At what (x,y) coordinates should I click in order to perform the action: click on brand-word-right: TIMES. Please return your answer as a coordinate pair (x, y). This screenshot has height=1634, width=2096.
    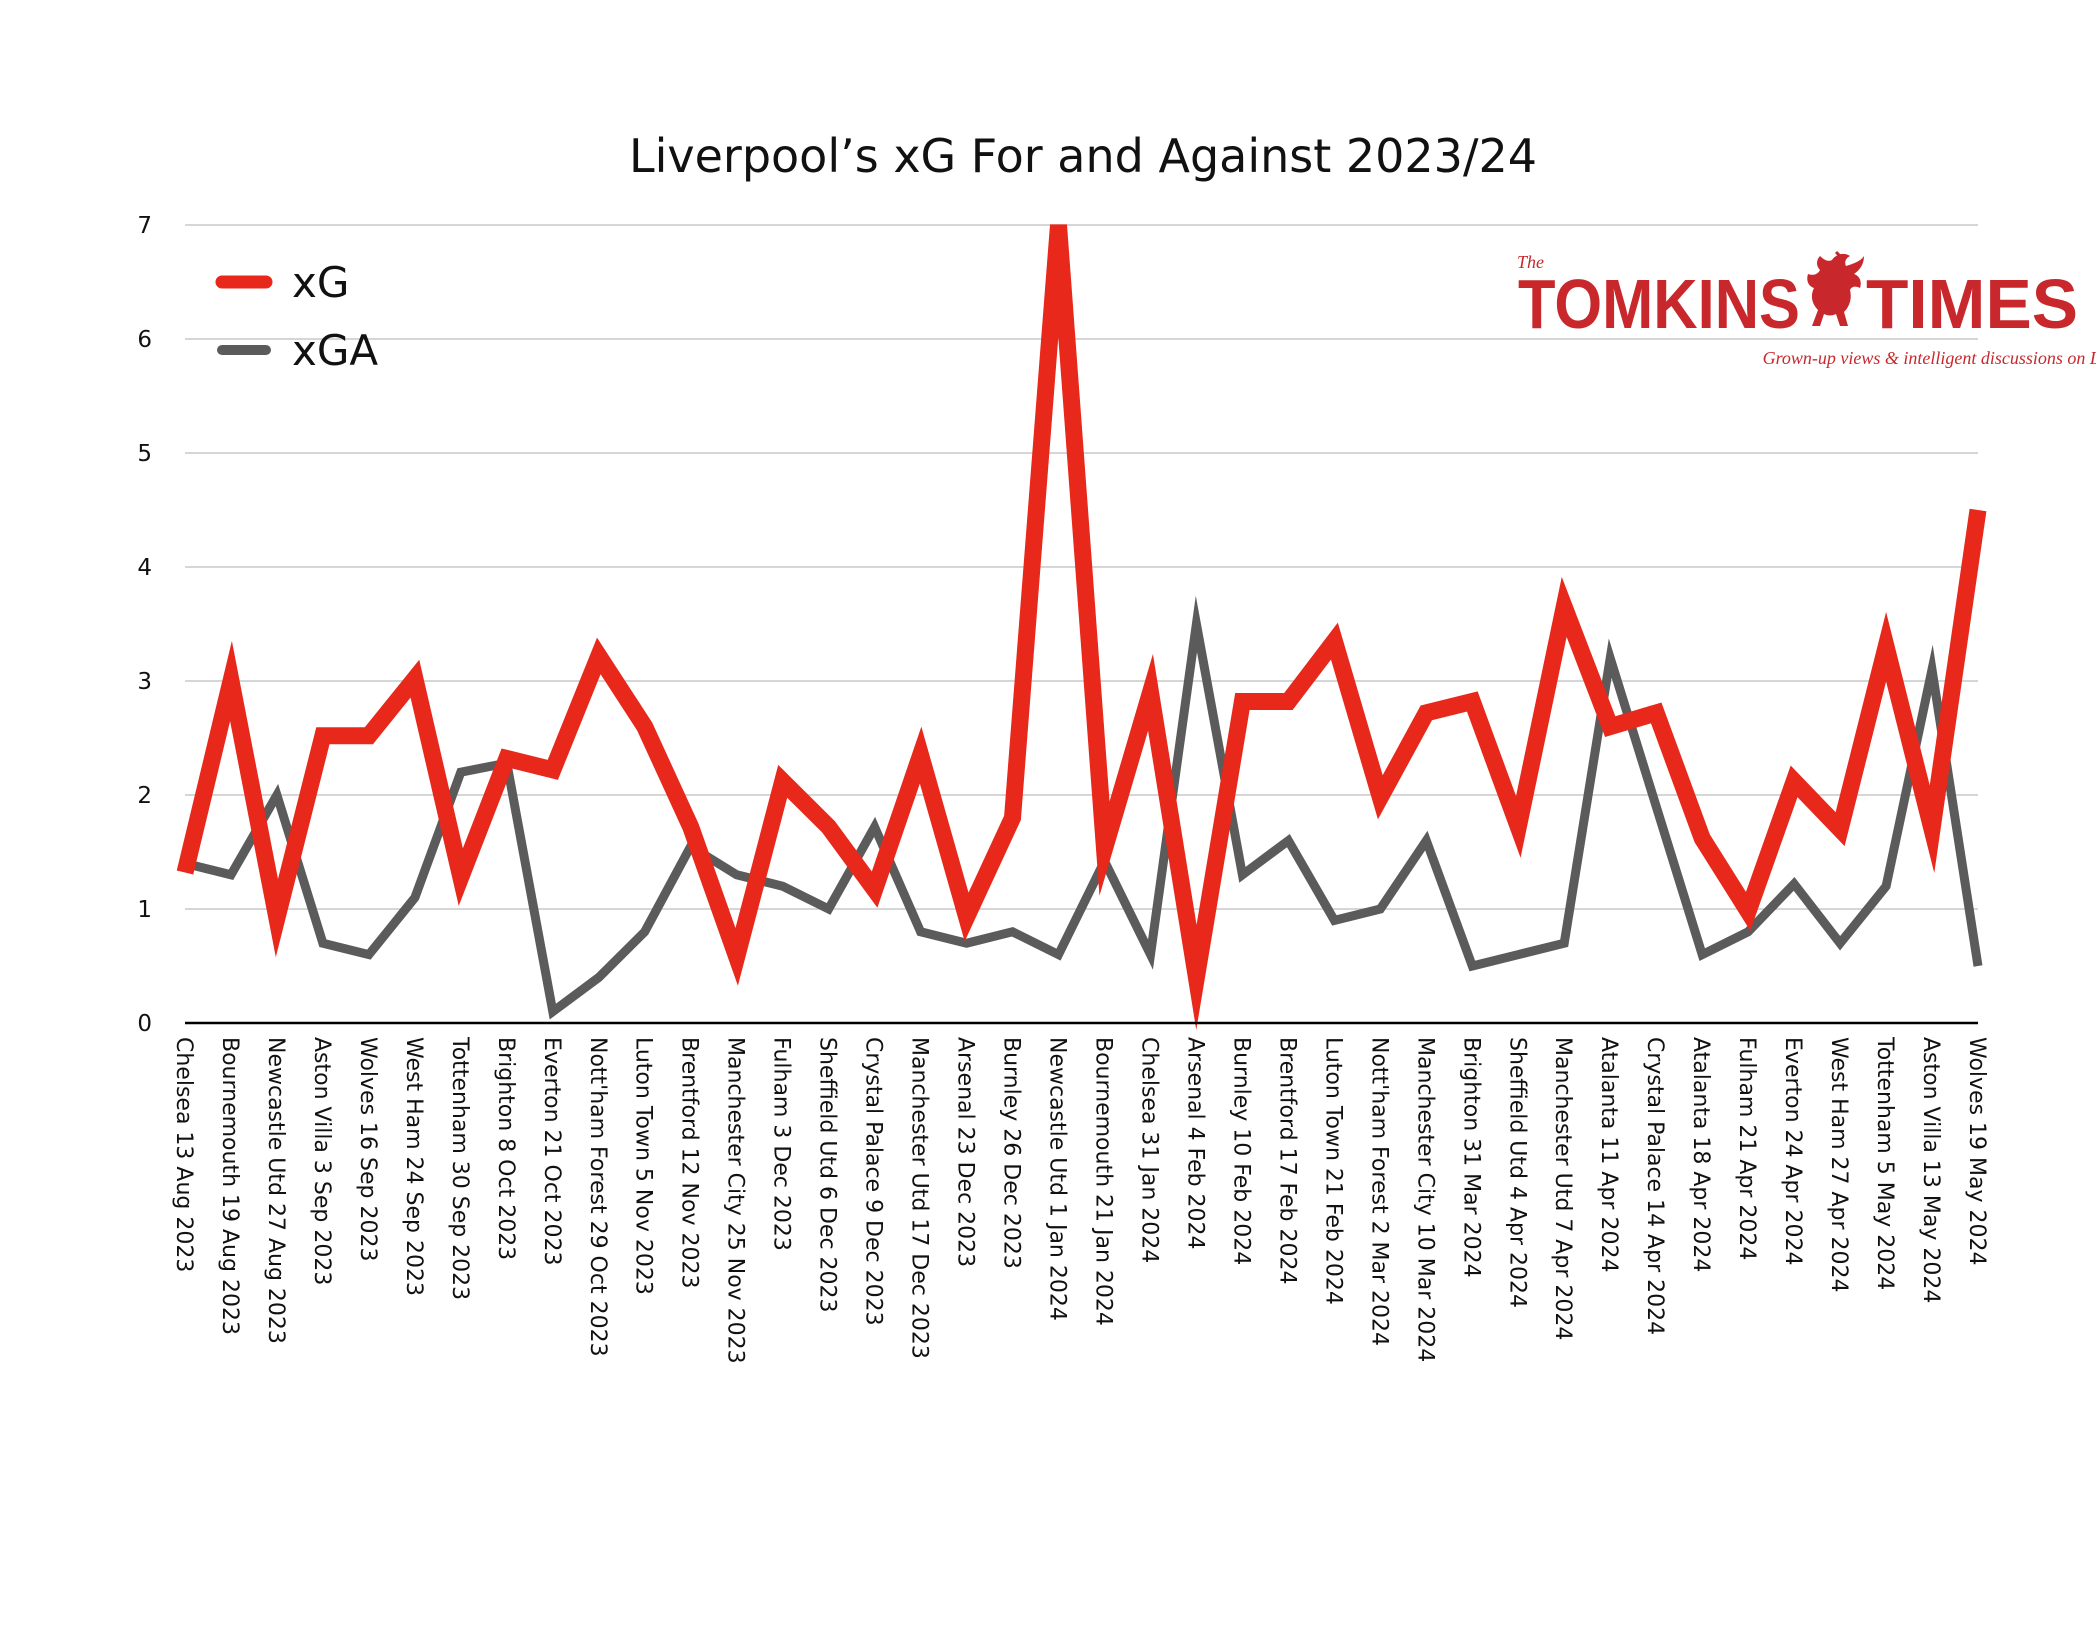
    Looking at the image, I should click on (1972, 304).